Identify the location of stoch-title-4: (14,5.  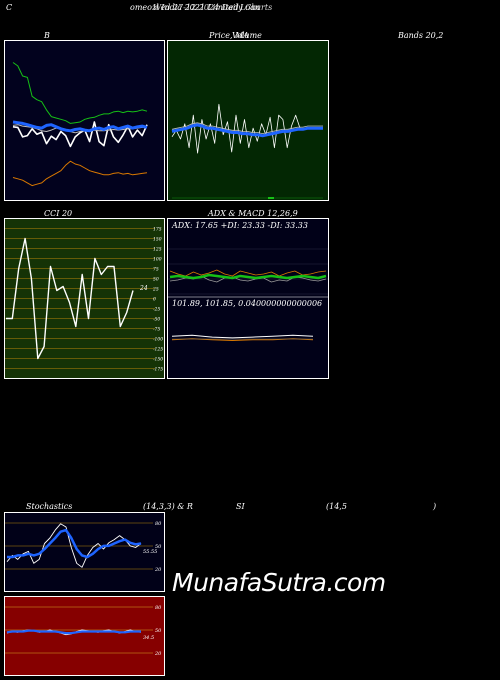
(336, 506).